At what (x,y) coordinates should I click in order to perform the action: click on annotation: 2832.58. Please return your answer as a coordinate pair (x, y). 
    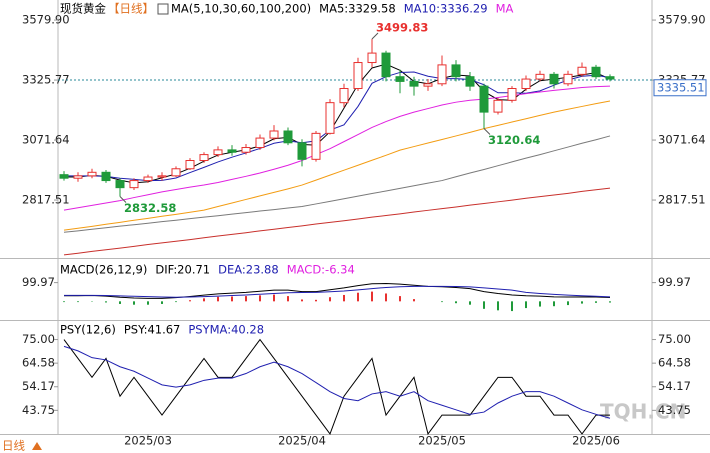
    Looking at the image, I should click on (150, 208).